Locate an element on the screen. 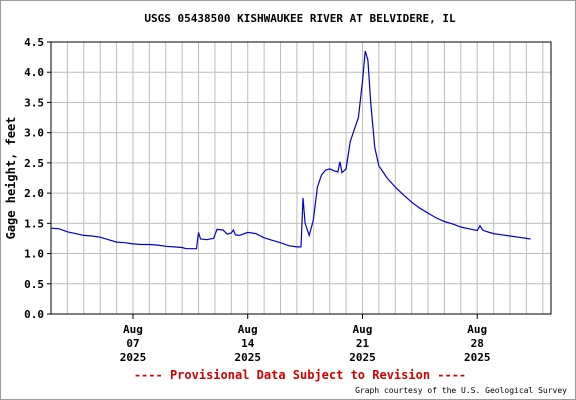 This screenshot has width=576, height=400. x-tick-label: 14 is located at coordinates (248, 343).